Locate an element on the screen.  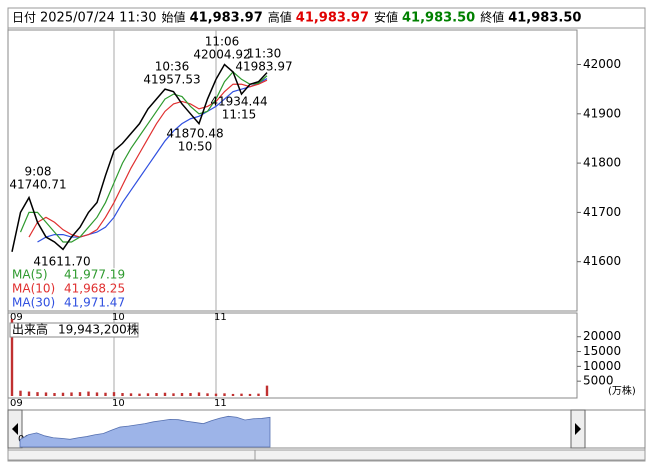
header-field-name: 終値 is located at coordinates (492, 17).